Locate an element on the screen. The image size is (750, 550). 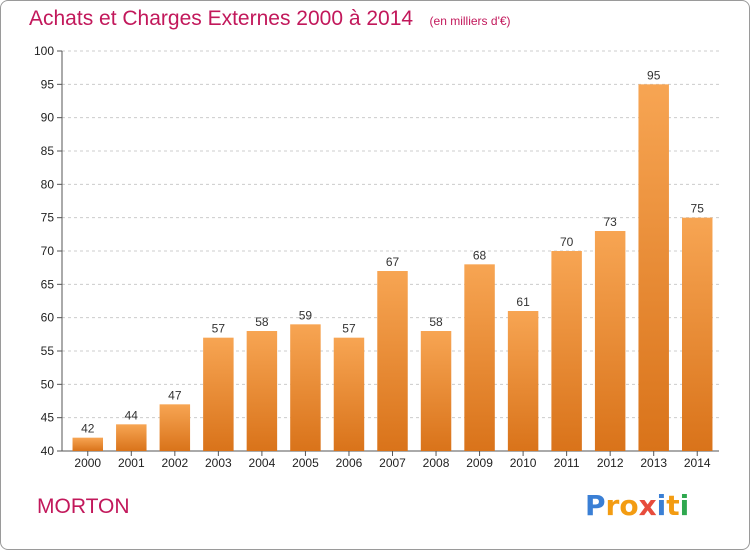
bar-2001 is located at coordinates (131, 437).